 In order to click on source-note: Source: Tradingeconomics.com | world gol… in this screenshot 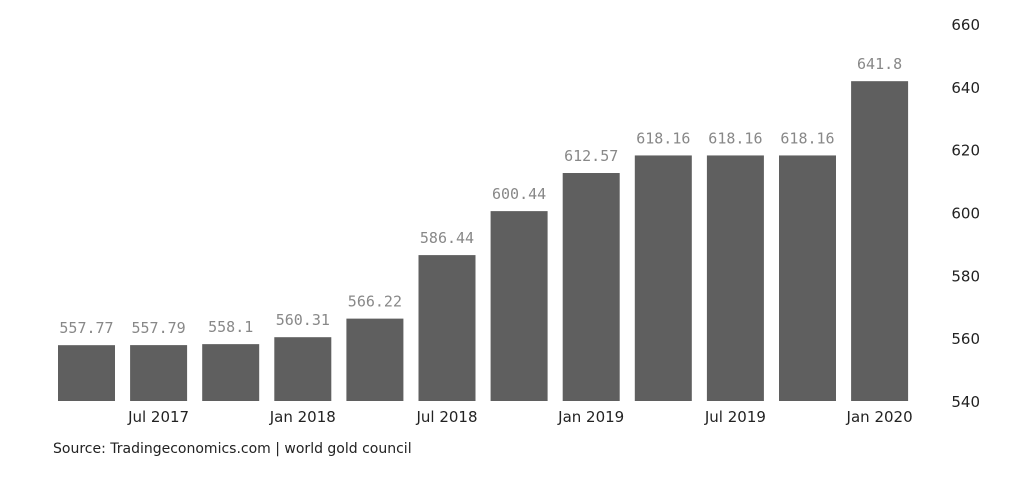, I will do `click(232, 449)`.